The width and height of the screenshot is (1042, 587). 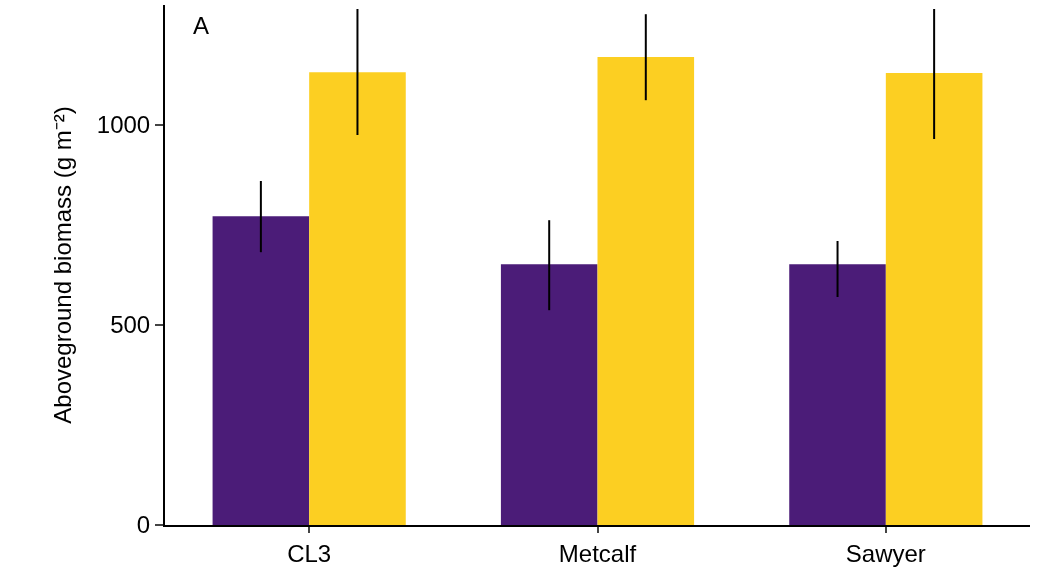 What do you see at coordinates (123, 125) in the screenshot?
I see `y-tick-label: 1000` at bounding box center [123, 125].